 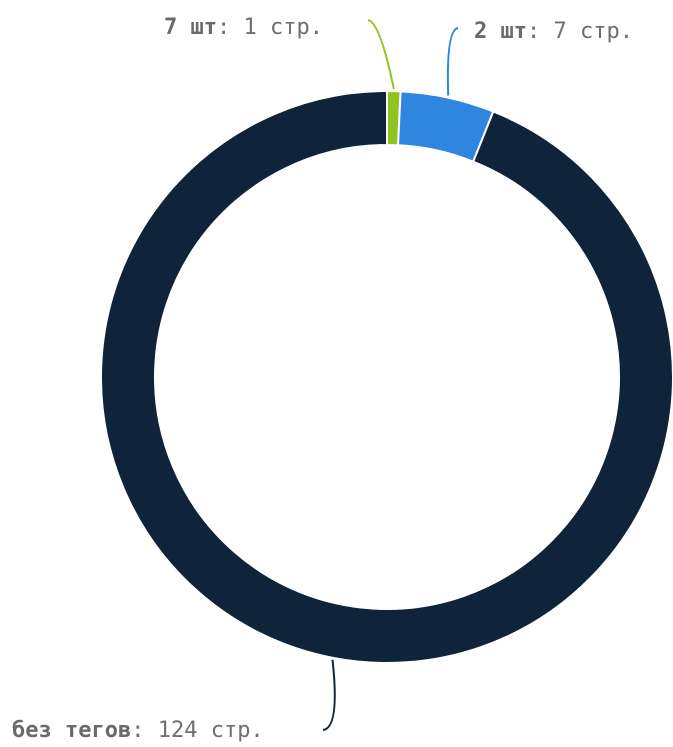 What do you see at coordinates (592, 31) in the screenshot?
I see `label-2sht-value: 7 стр.` at bounding box center [592, 31].